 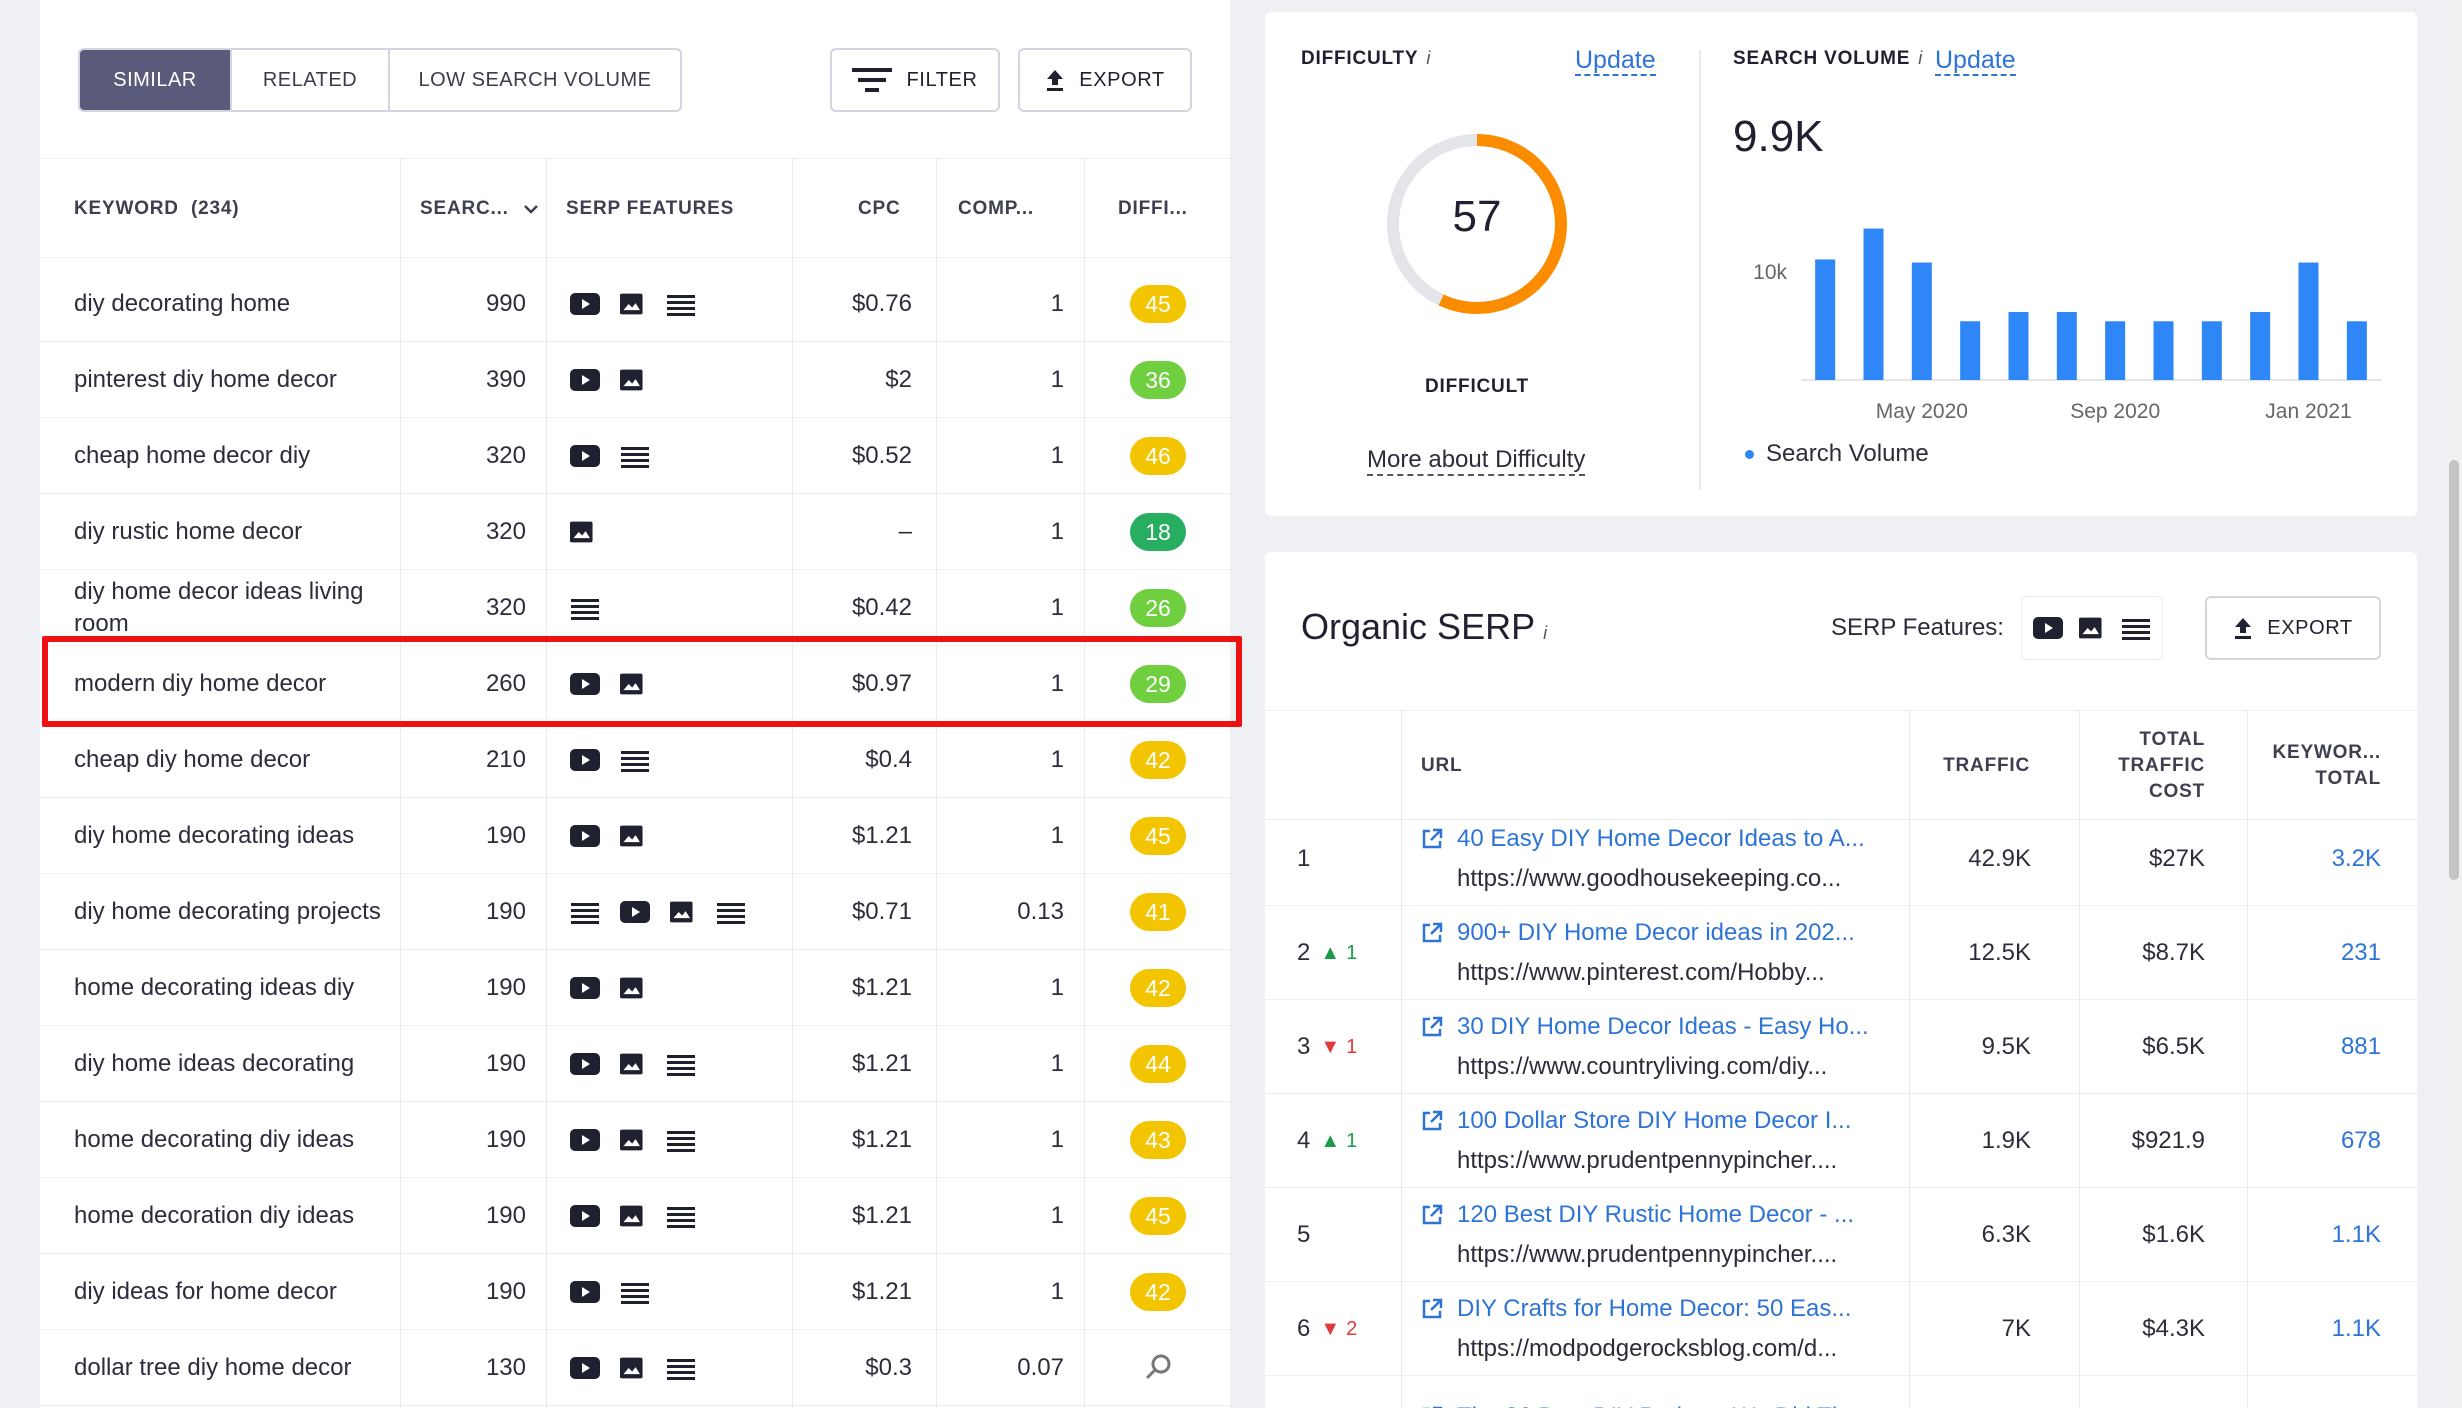 What do you see at coordinates (2326, 765) in the screenshot?
I see `col-keywords-total: KEYWOR... TOTAL` at bounding box center [2326, 765].